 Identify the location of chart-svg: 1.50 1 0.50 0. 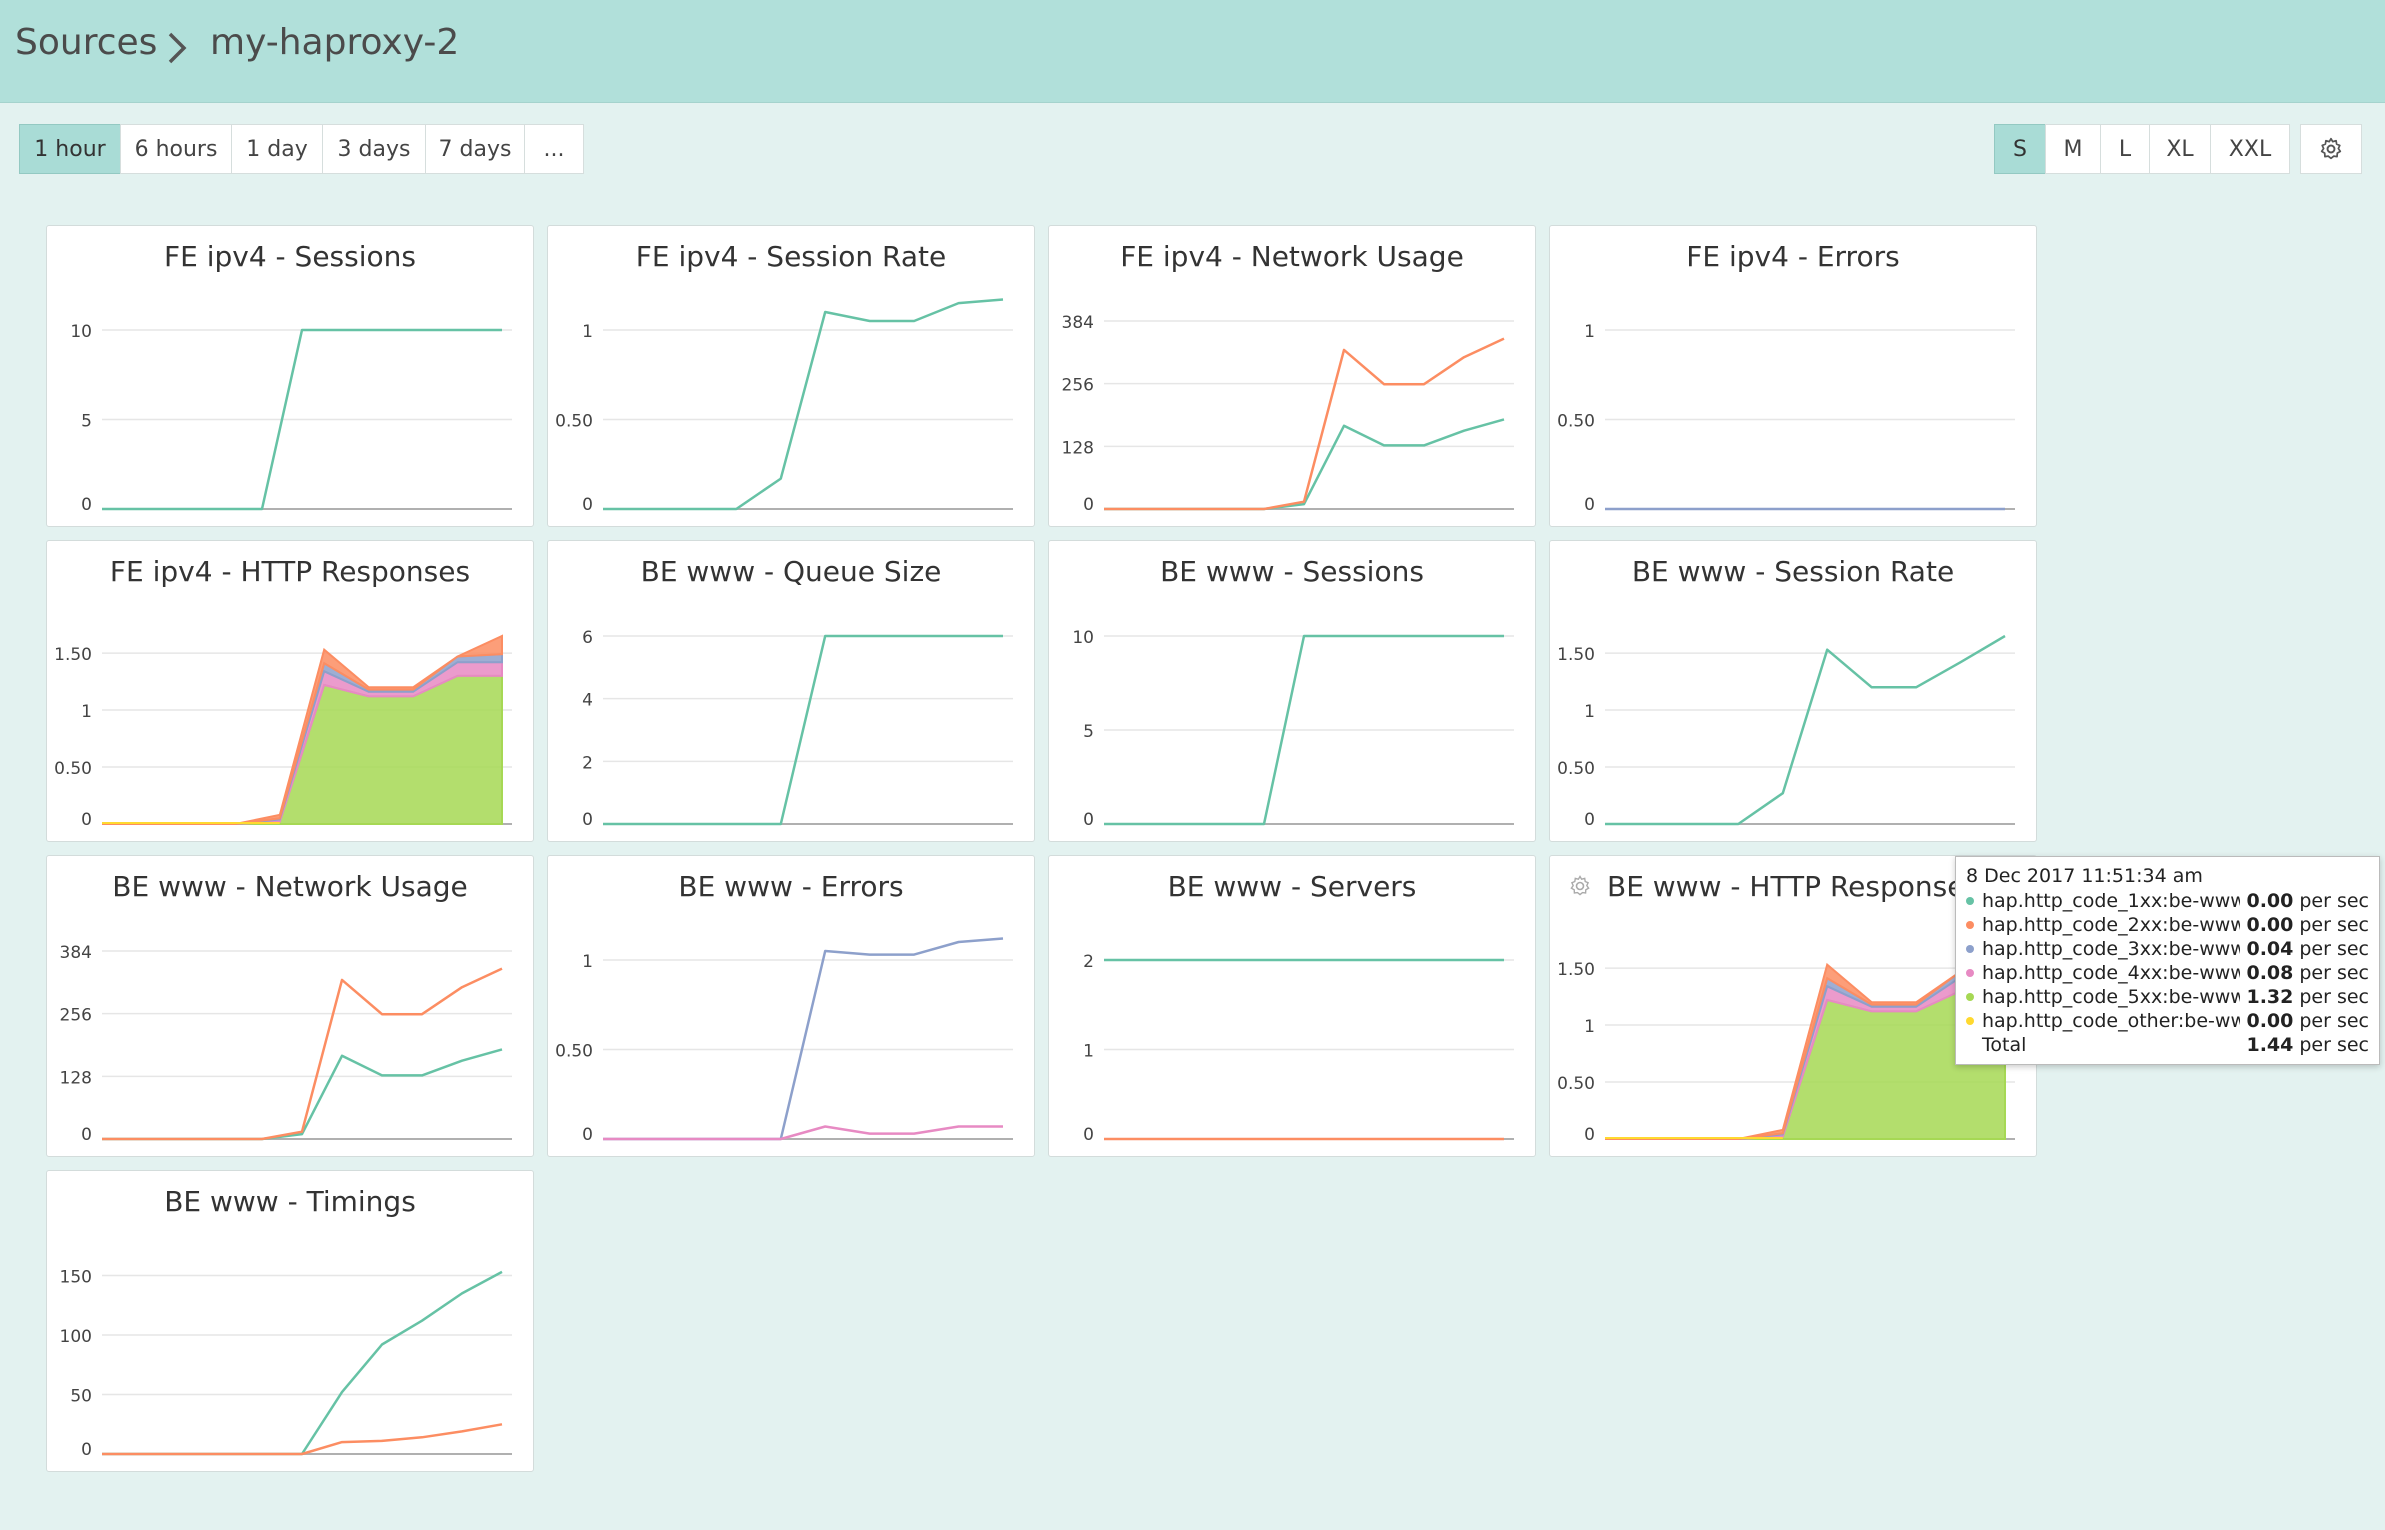
(1786, 732).